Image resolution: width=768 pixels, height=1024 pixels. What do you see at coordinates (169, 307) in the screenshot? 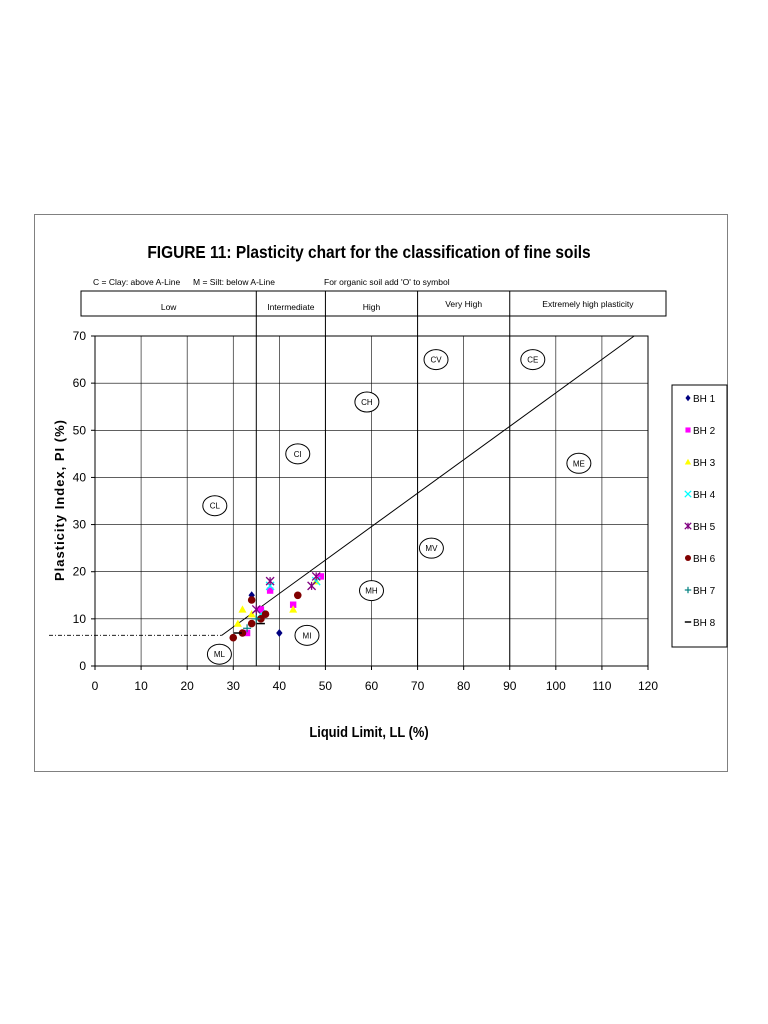
I see `band-label: Low` at bounding box center [169, 307].